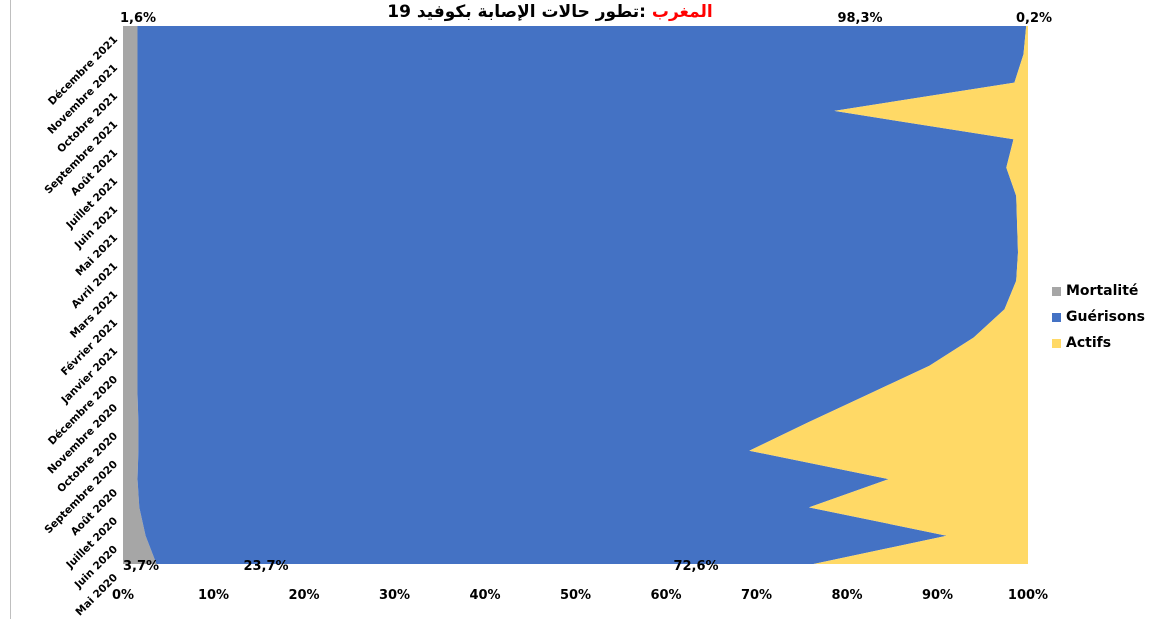 The width and height of the screenshot is (1156, 619). I want to click on annotation-top-mortalite: 1,6%, so click(138, 18).